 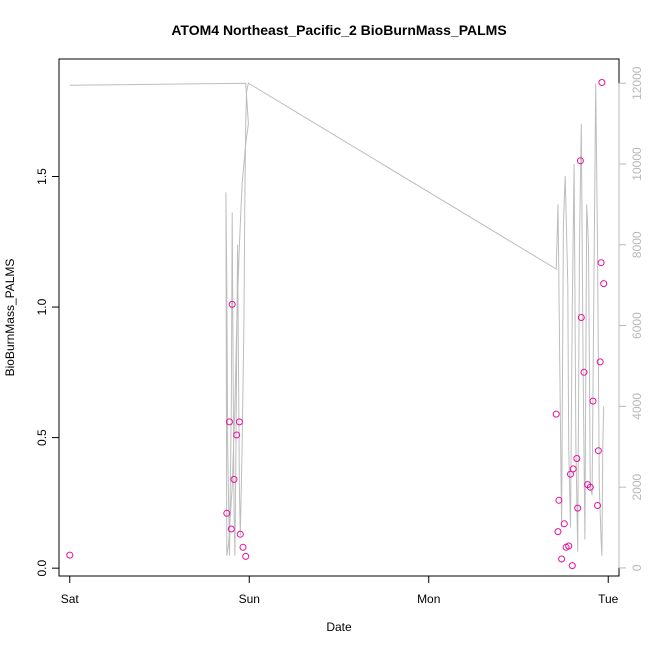 What do you see at coordinates (637, 406) in the screenshot?
I see `y-tick-label-right: 4000` at bounding box center [637, 406].